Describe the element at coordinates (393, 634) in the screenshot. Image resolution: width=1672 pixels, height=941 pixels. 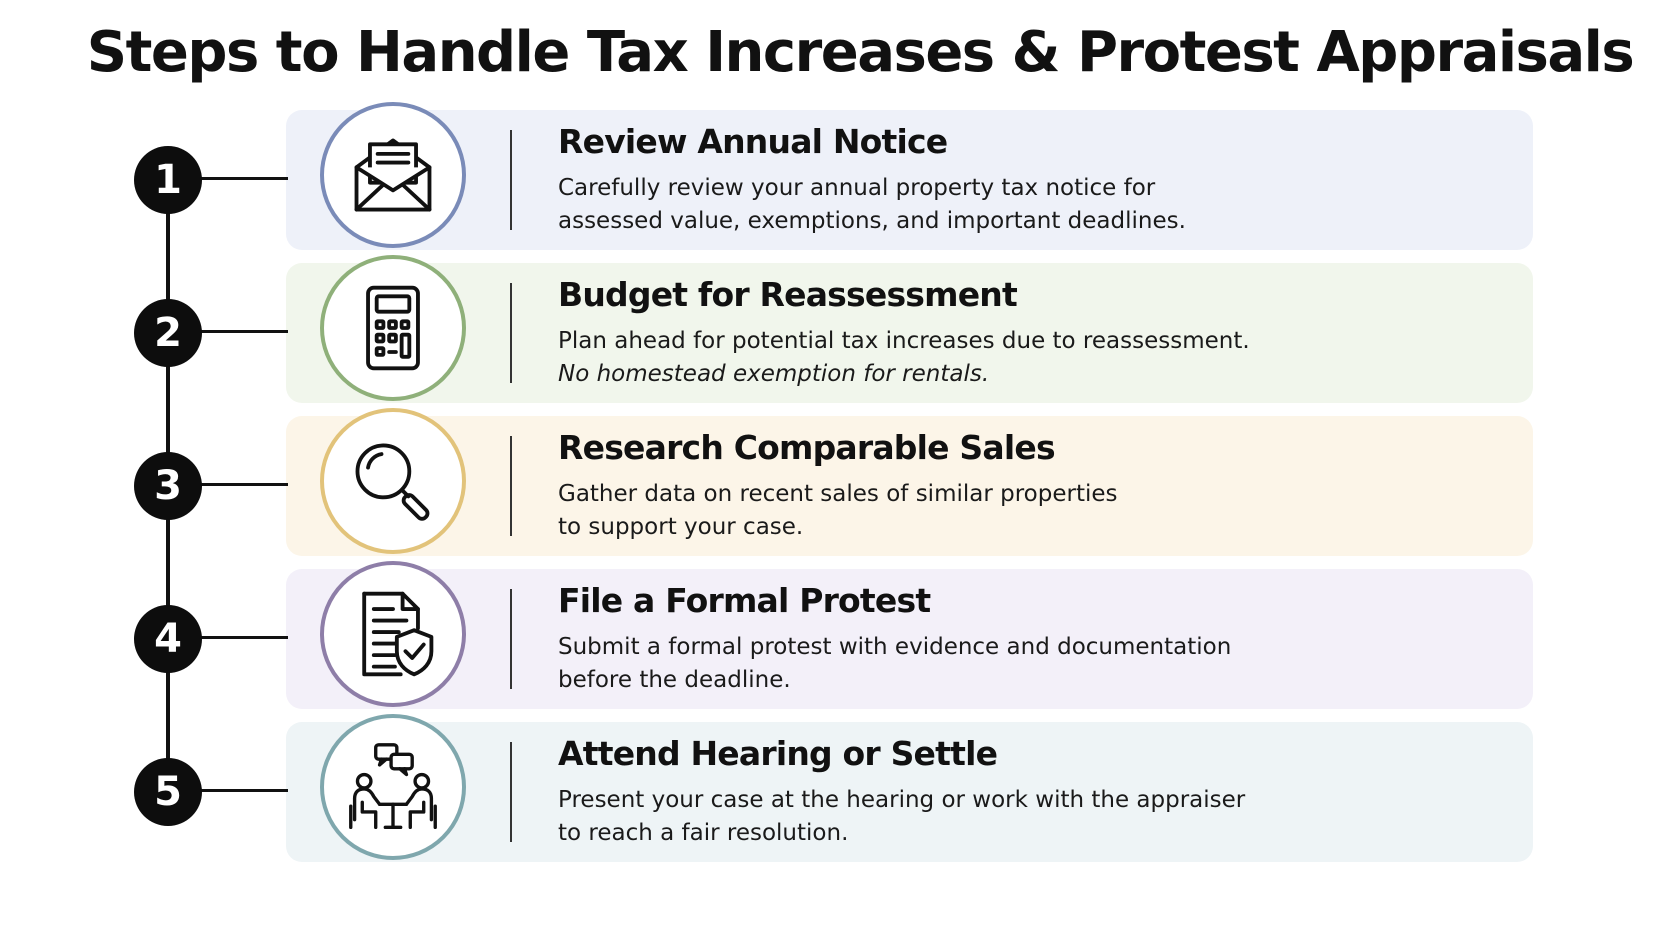
I see `document-shield-icon` at that location.